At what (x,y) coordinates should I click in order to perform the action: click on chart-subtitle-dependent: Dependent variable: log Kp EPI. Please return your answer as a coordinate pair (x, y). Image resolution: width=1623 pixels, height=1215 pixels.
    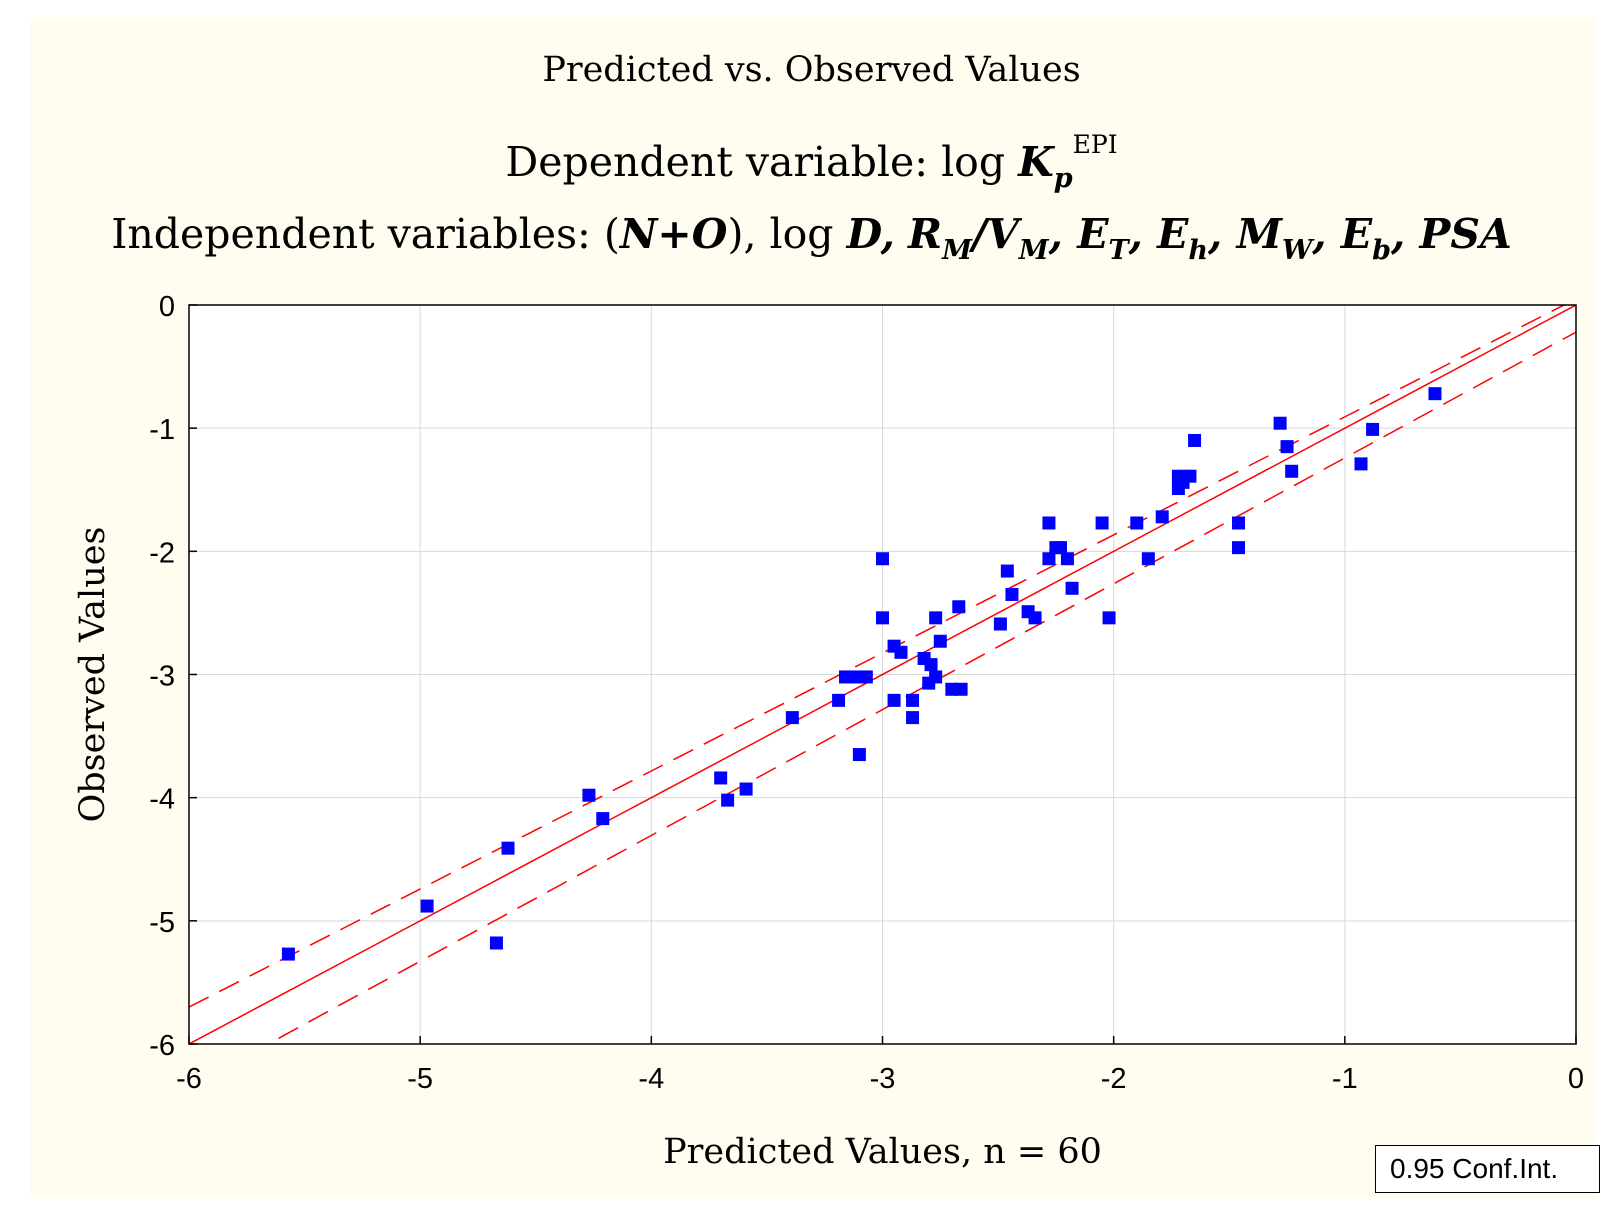
    Looking at the image, I should click on (811, 162).